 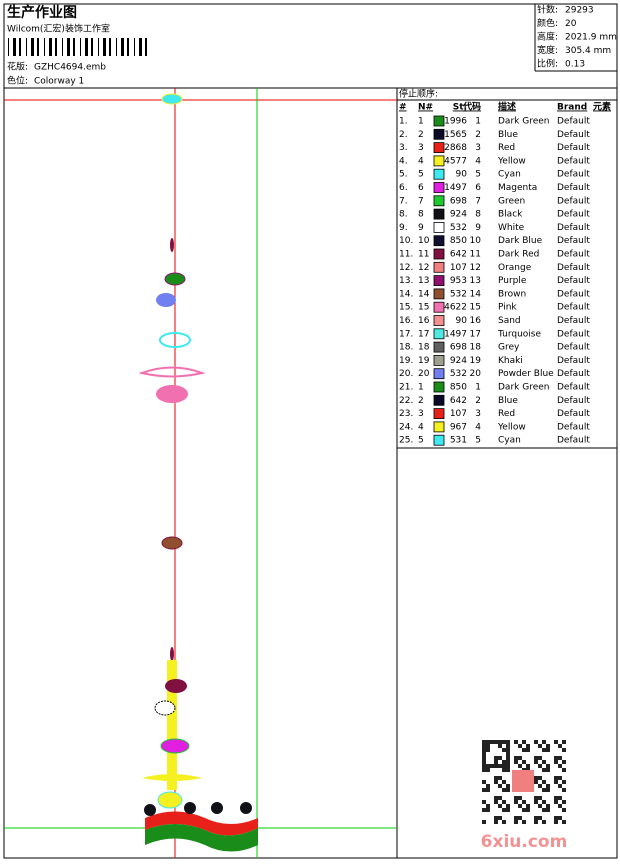 I want to click on colorway: Colorway 1, so click(x=59, y=82).